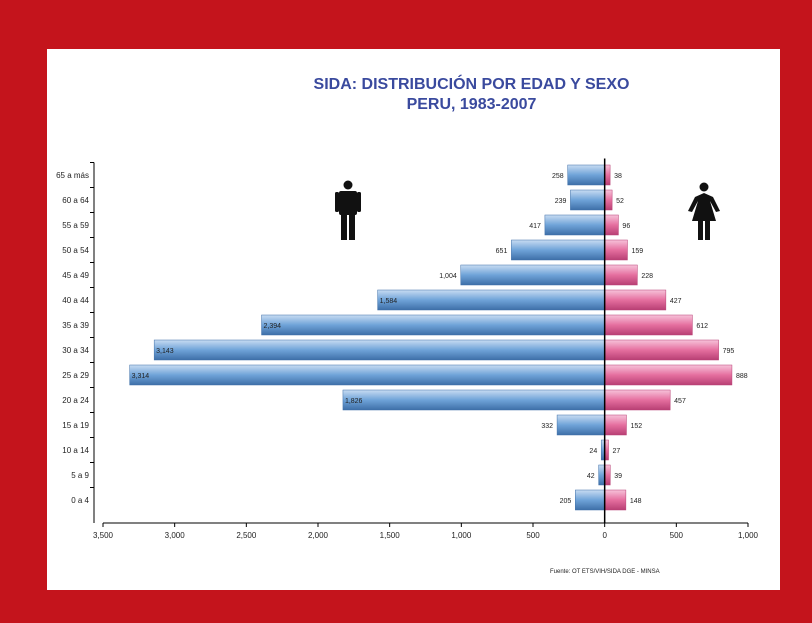  I want to click on category-label: 30 a 34, so click(75, 350).